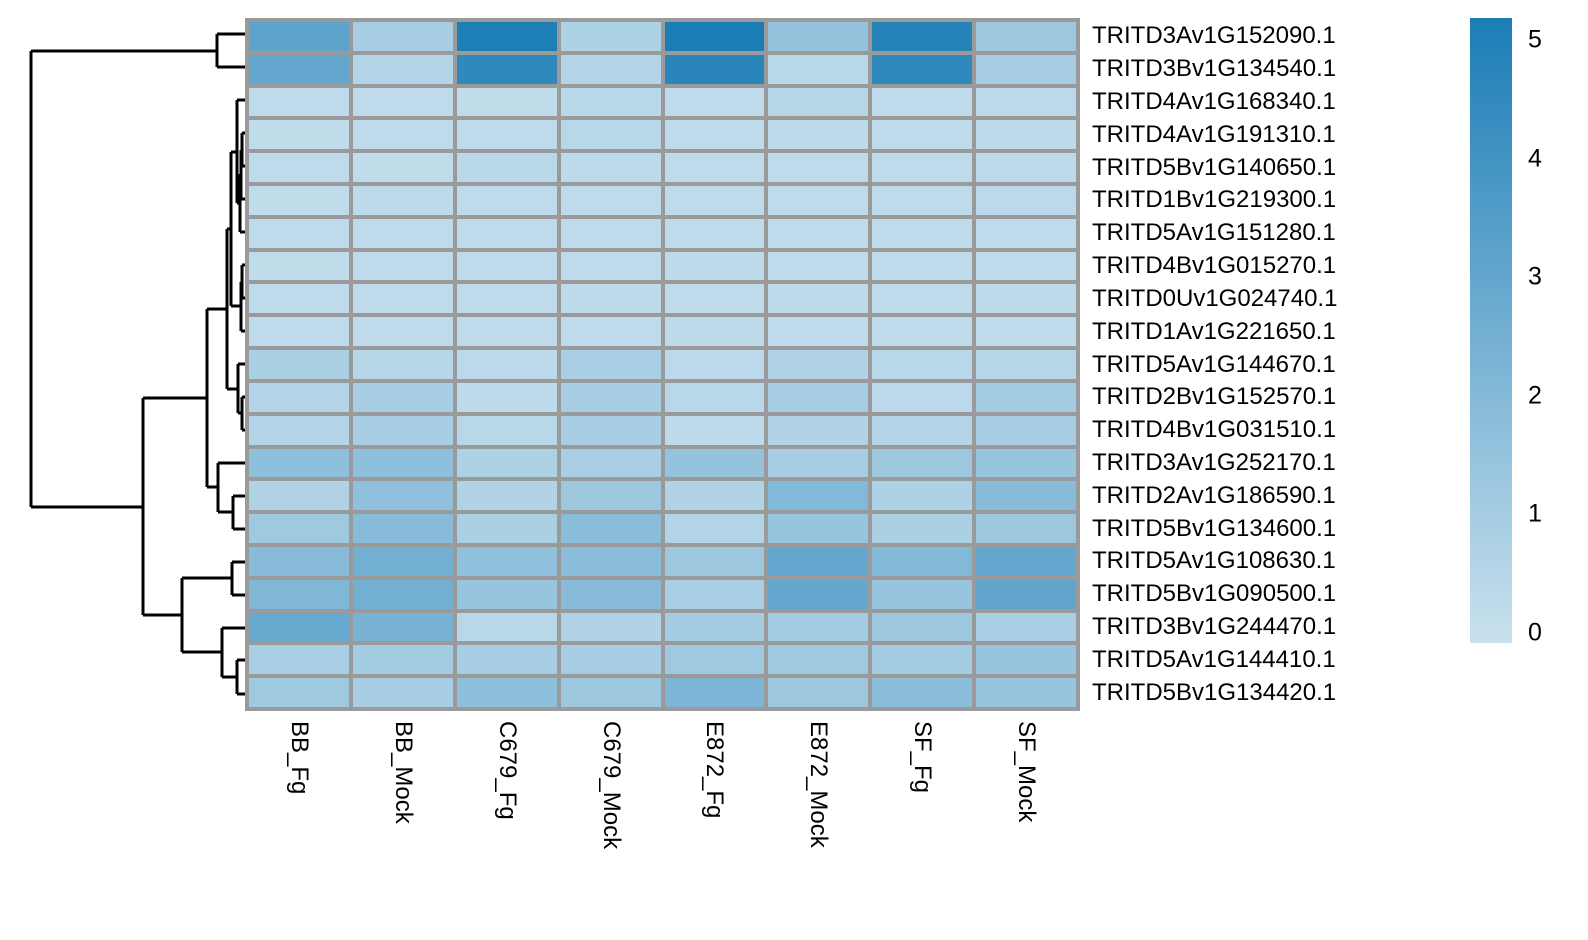 Image resolution: width=1588 pixels, height=940 pixels. What do you see at coordinates (1214, 430) in the screenshot?
I see `row-label: TRITD4Bv1G031510.1` at bounding box center [1214, 430].